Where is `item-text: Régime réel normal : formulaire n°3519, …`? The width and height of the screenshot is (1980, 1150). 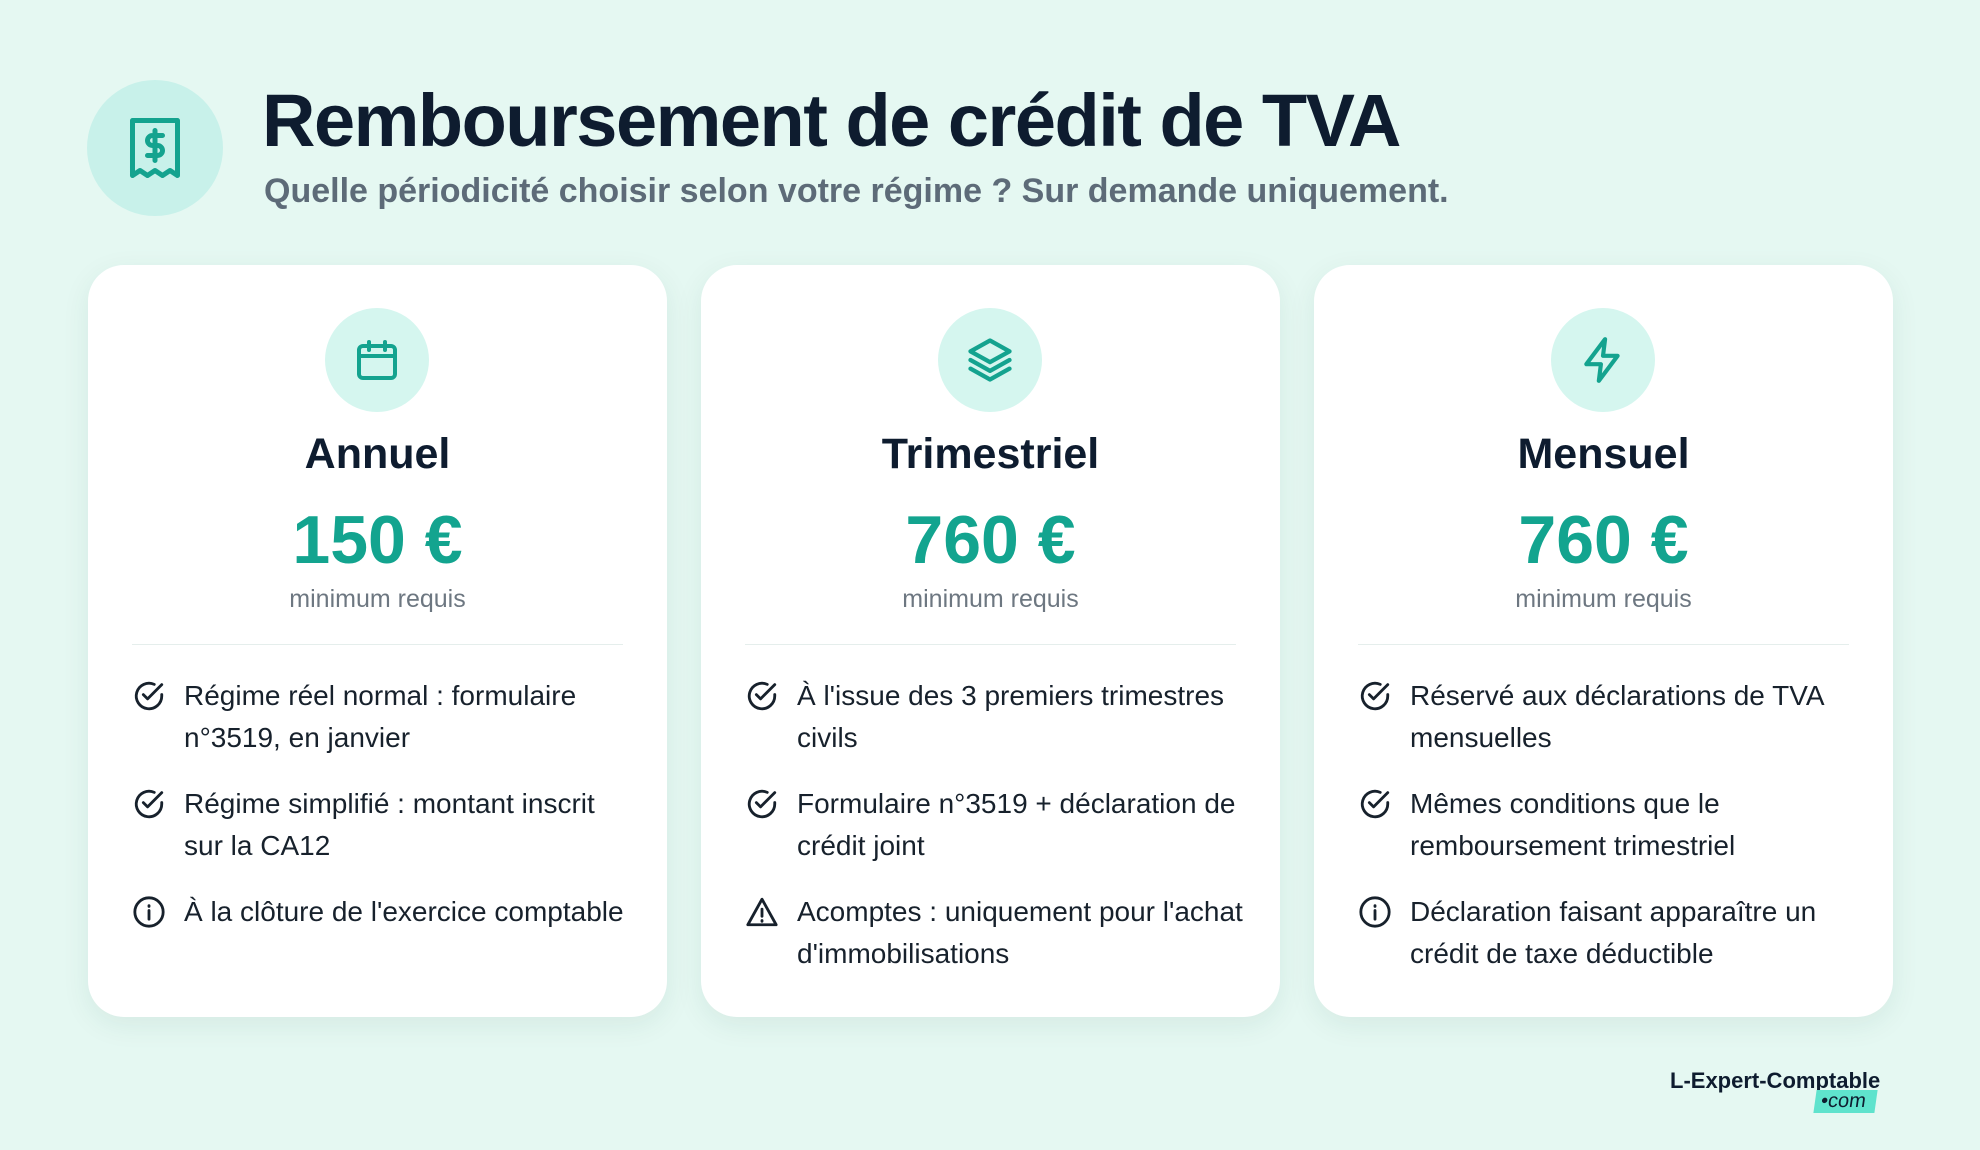 item-text: Régime réel normal : formulaire n°3519, … is located at coordinates (380, 716).